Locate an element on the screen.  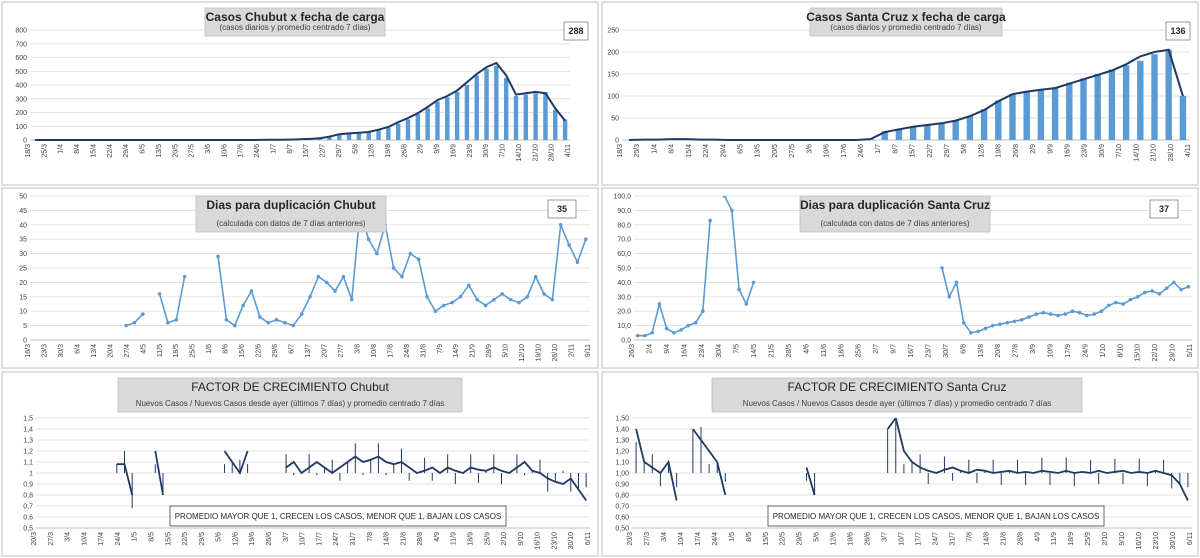
x-tick-label: 22/10 is located at coordinates (1155, 353).